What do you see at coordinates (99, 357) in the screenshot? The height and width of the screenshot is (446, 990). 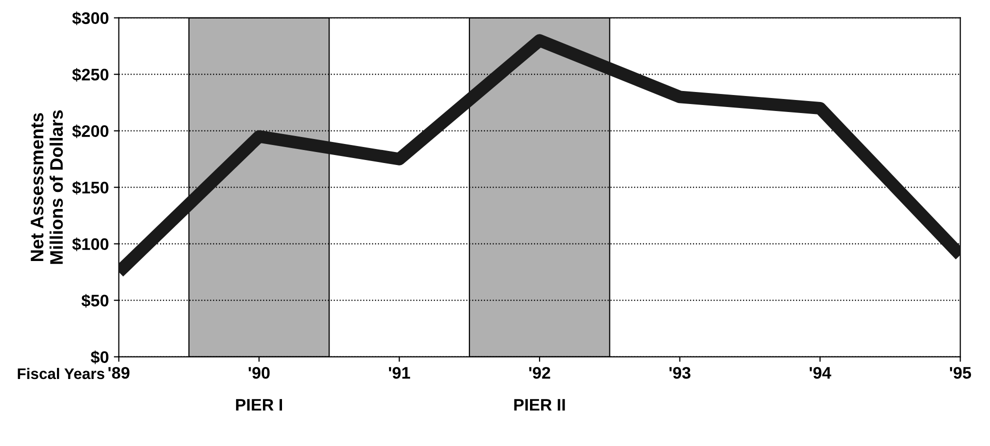 I see `y-tick-label: $0` at bounding box center [99, 357].